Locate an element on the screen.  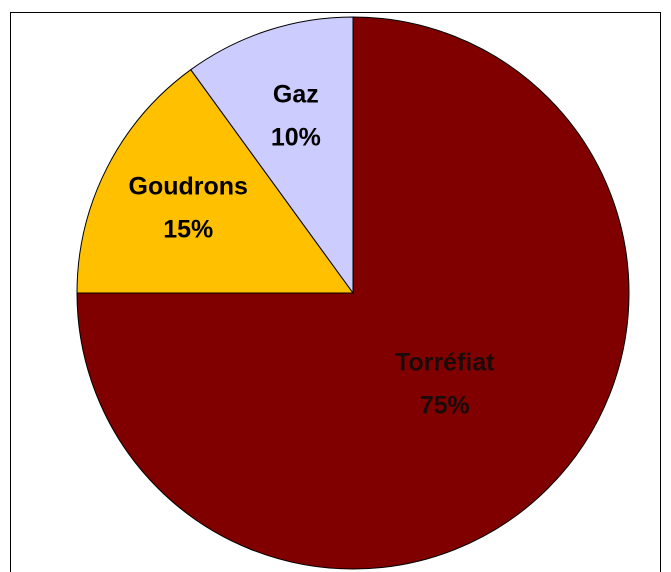
slice-name: Goudrons is located at coordinates (188, 187).